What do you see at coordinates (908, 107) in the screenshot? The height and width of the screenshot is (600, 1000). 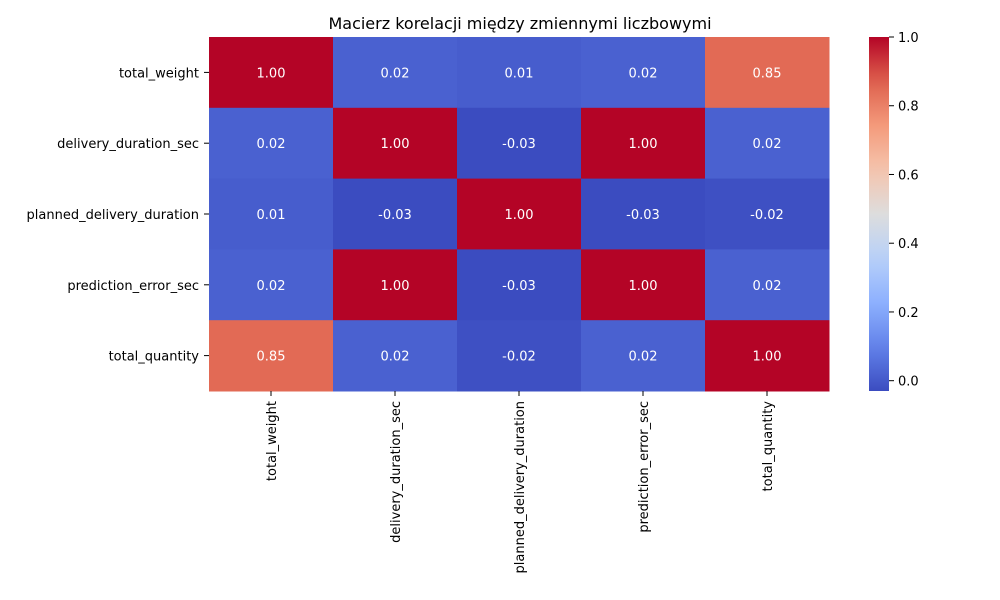 I see `colorbar-tick-label: 0.8` at bounding box center [908, 107].